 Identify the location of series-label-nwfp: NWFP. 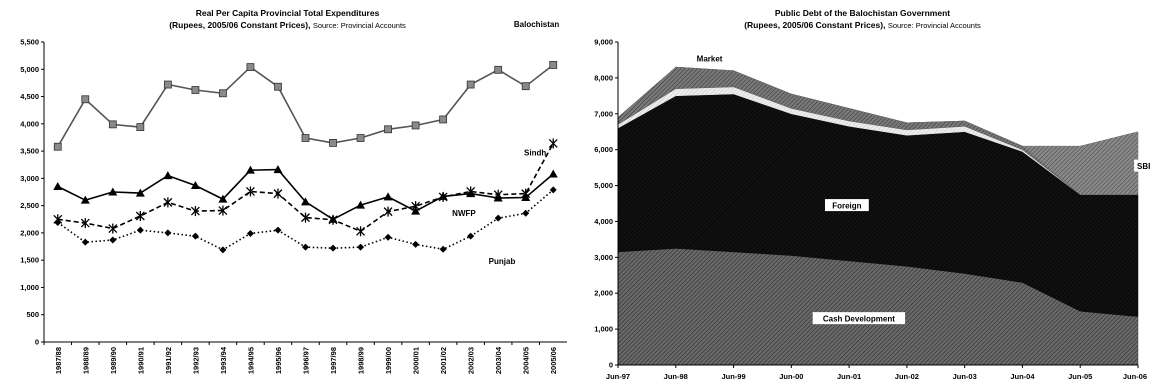
(464, 213).